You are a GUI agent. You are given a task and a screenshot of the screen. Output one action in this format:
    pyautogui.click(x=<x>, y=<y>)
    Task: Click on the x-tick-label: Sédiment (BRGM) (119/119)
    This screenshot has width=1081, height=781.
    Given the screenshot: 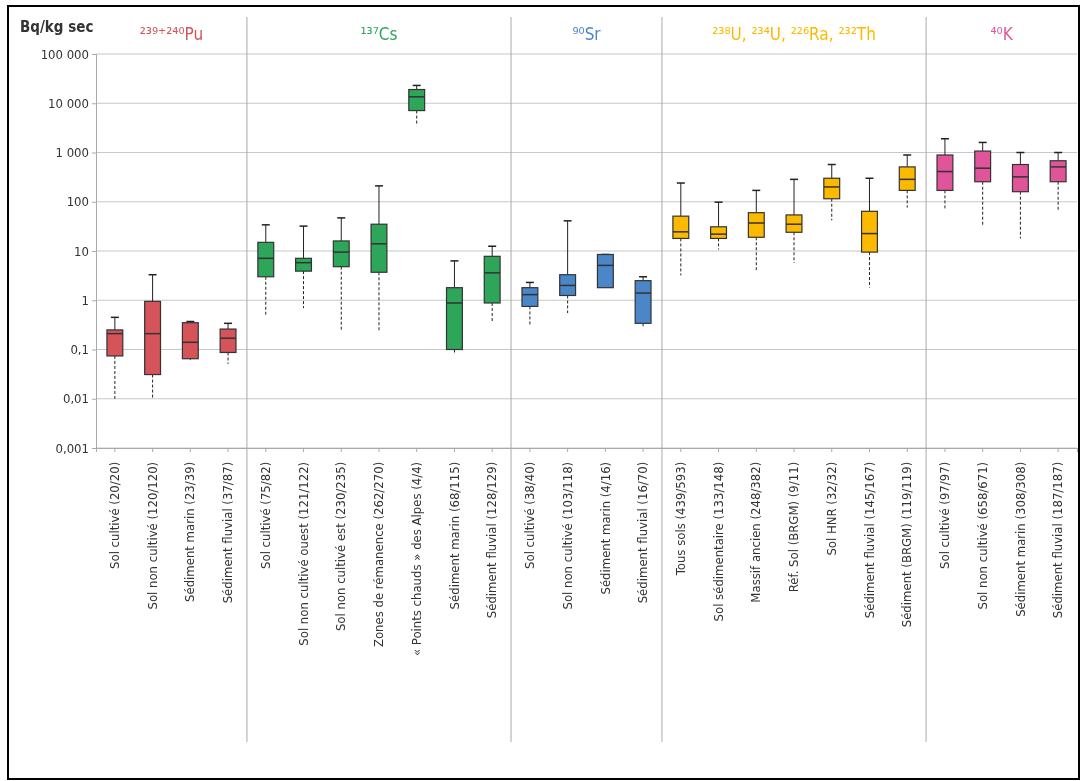 What is the action you would take?
    pyautogui.click(x=907, y=544)
    